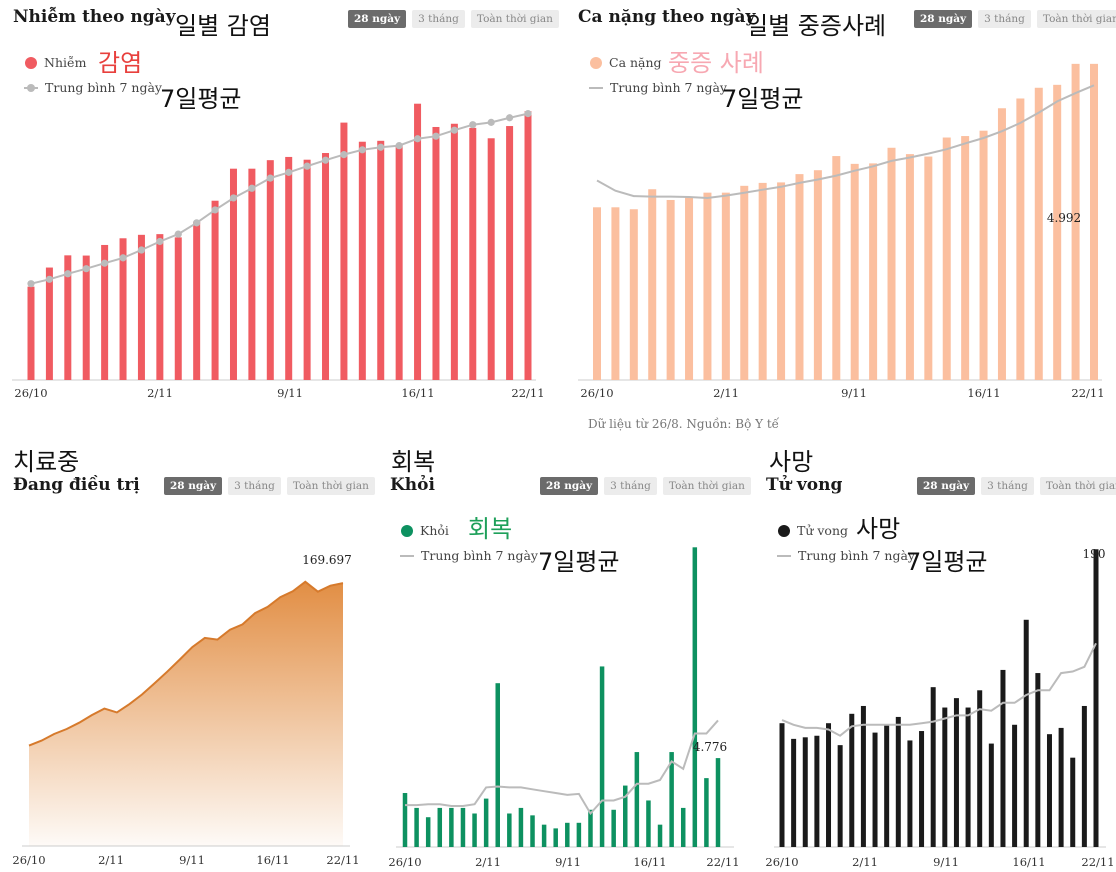 This screenshot has width=1116, height=872. What do you see at coordinates (562, 767) in the screenshot?
I see `avg-line` at bounding box center [562, 767].